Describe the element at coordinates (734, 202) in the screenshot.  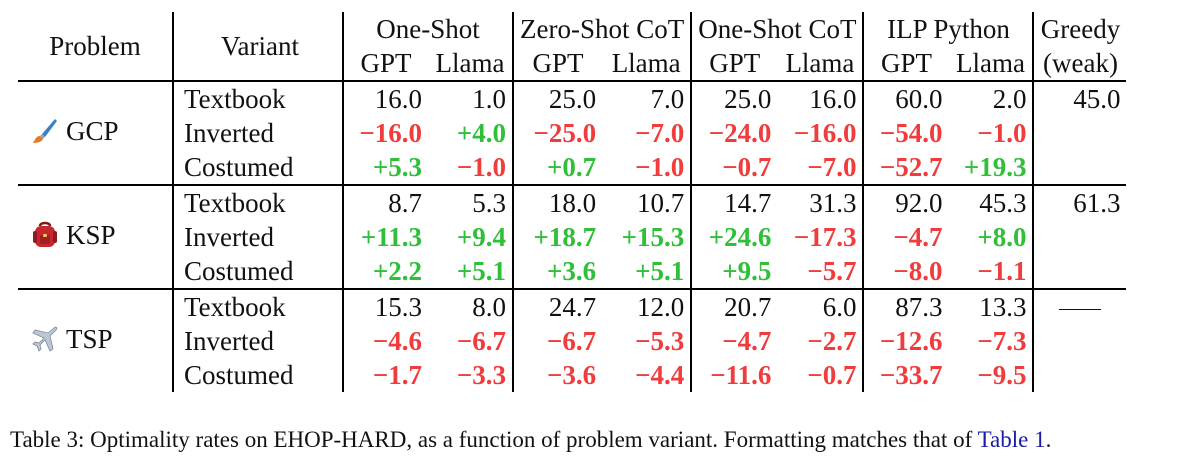
I see `value-cell: 14.7` at that location.